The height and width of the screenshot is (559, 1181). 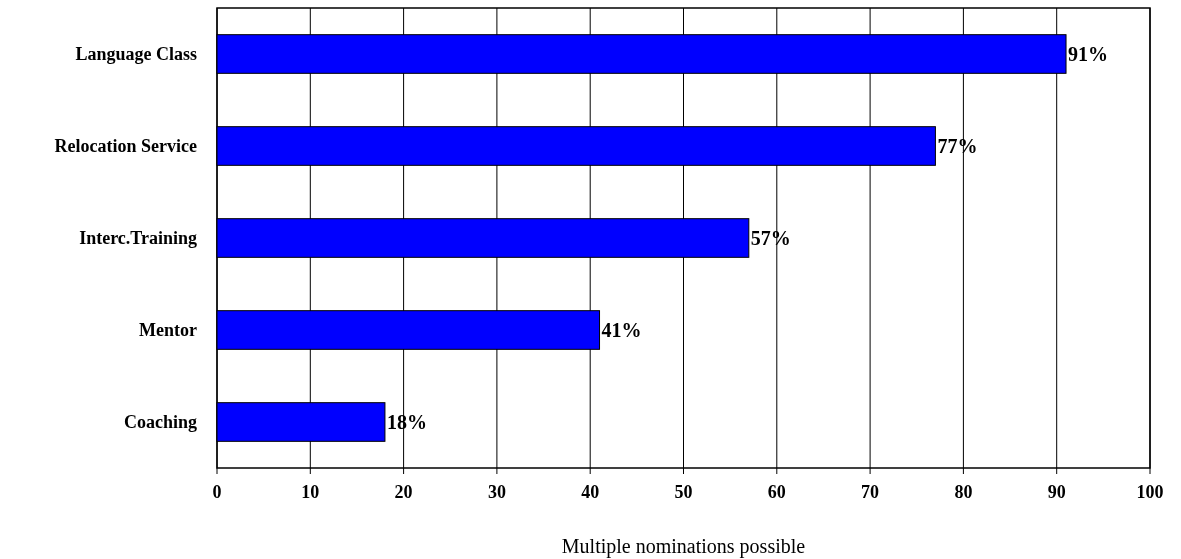 I want to click on x-tick-label: 50, so click(x=683, y=492).